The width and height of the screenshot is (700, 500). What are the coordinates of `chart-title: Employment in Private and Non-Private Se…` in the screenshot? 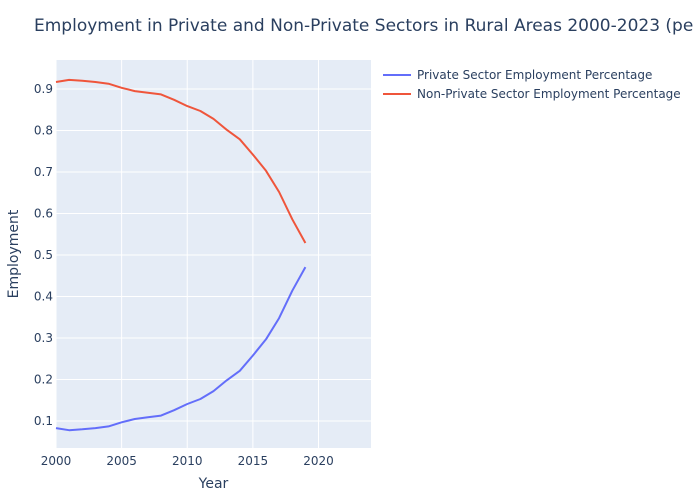 It's located at (363, 26).